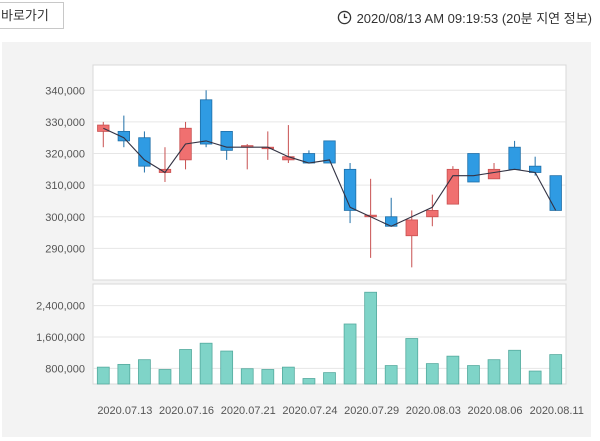 This screenshot has height=441, width=600. Describe the element at coordinates (371, 411) in the screenshot. I see `x-tick-label: 2020.07.29` at that location.